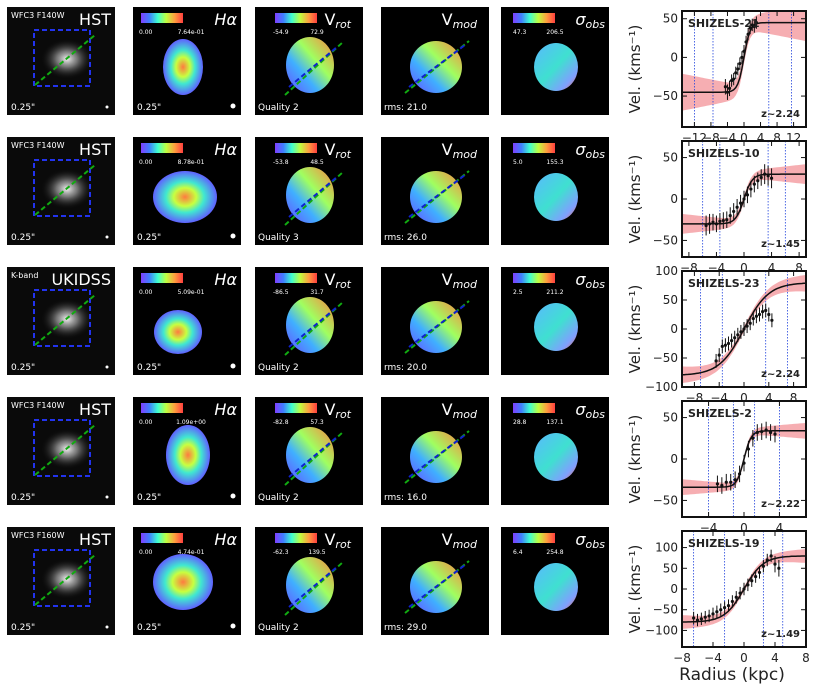  Describe the element at coordinates (296, 148) in the screenshot. I see `vrot-colorbar` at that location.